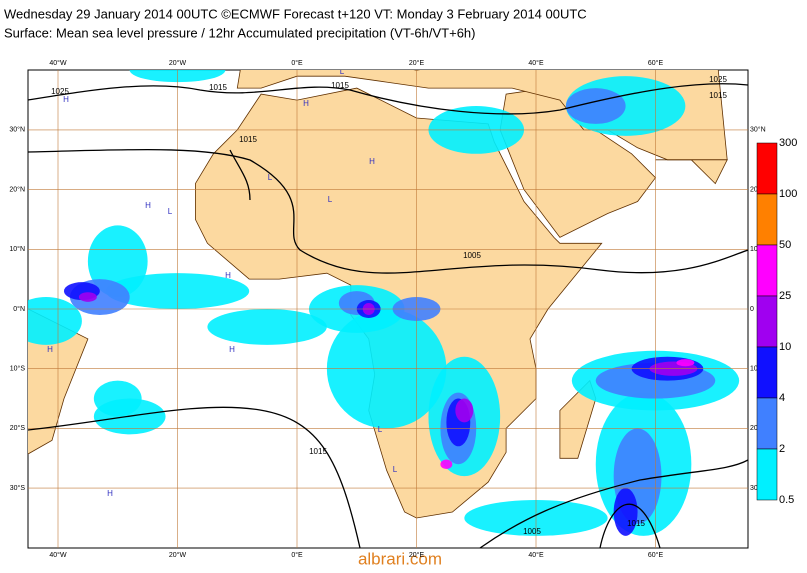 Image resolution: width=807 pixels, height=573 pixels. What do you see at coordinates (786, 500) in the screenshot?
I see `colorbar-label: 0.5` at bounding box center [786, 500].